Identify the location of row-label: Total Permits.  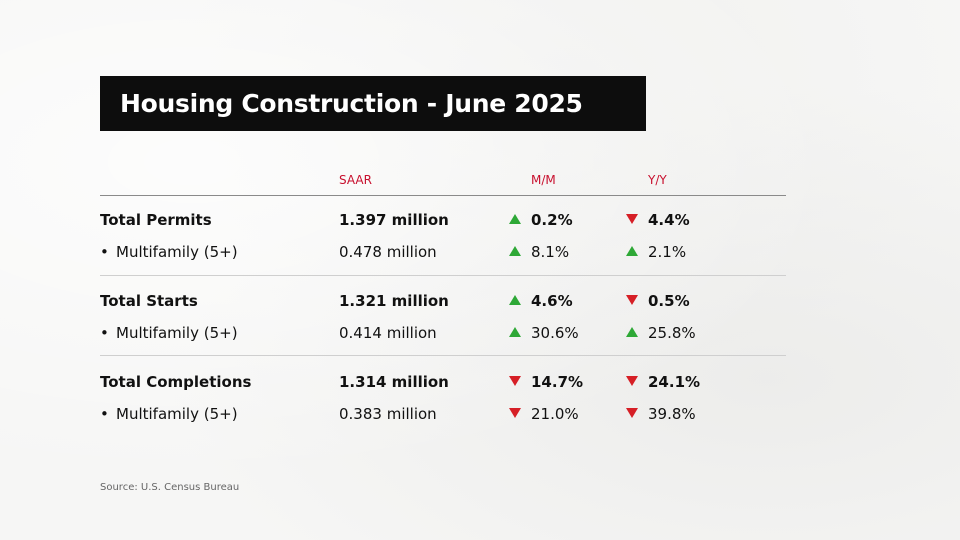
(156, 220).